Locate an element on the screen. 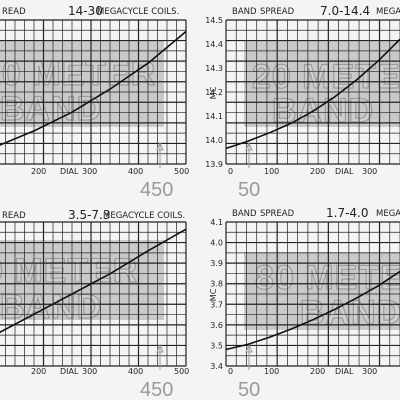 This screenshot has width=400, height=400. y-tick-label: 14.1 is located at coordinates (214, 116).